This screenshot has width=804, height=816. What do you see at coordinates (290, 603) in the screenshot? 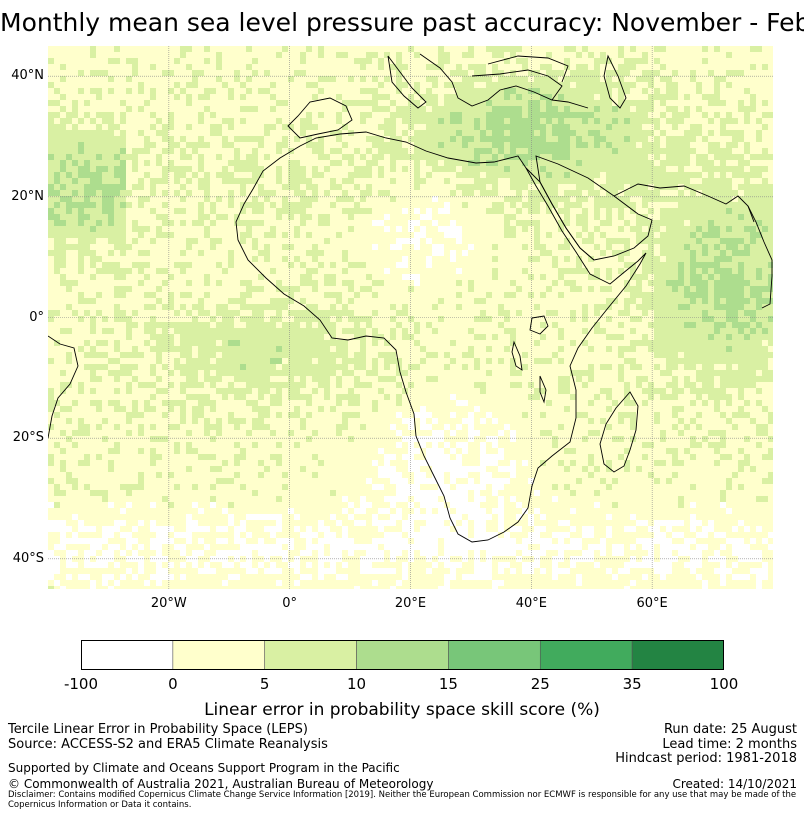
I see `lon-tick-label: 0°` at bounding box center [290, 603].